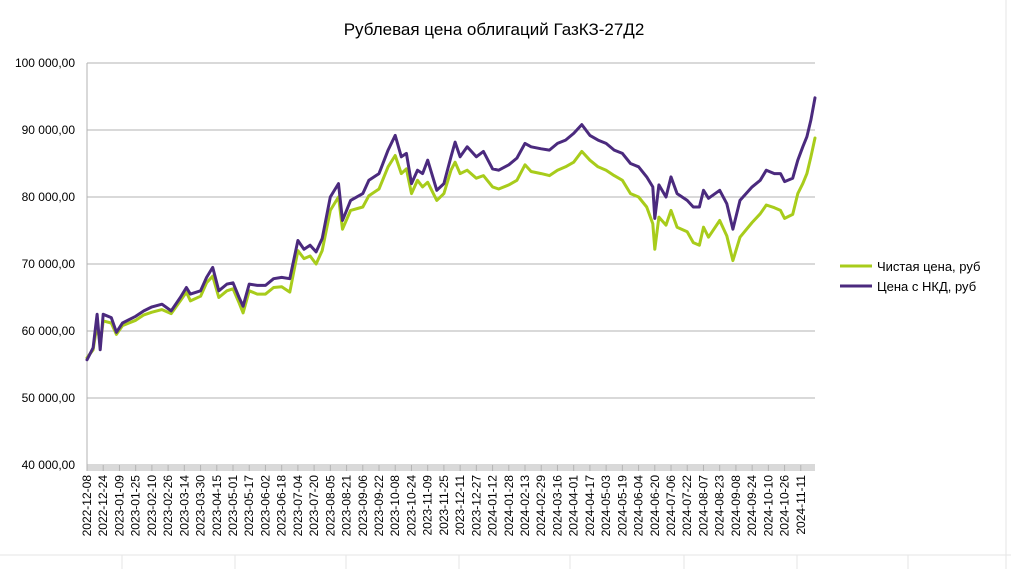 The height and width of the screenshot is (569, 1011). What do you see at coordinates (451, 468) in the screenshot?
I see `x-axis-band` at bounding box center [451, 468].